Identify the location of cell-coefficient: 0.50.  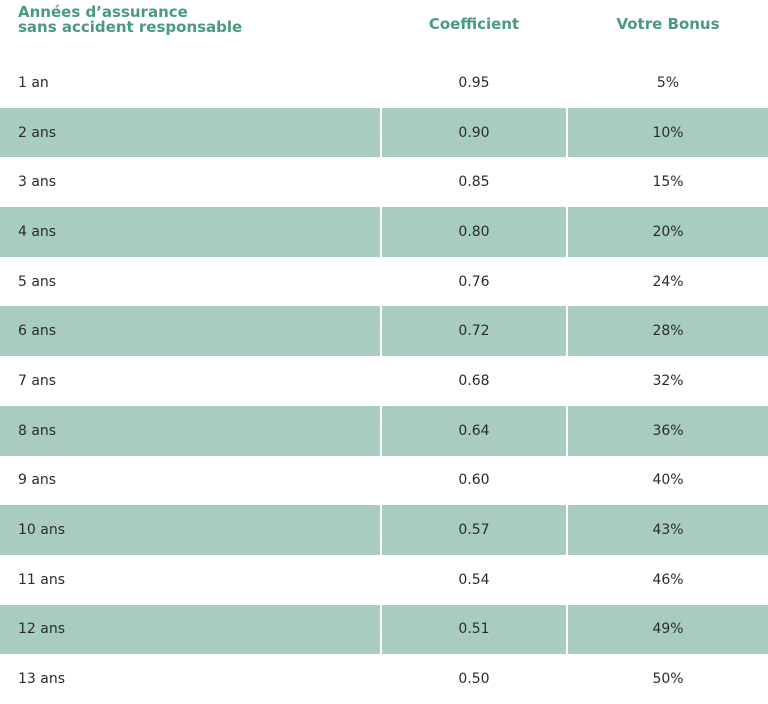
(474, 679).